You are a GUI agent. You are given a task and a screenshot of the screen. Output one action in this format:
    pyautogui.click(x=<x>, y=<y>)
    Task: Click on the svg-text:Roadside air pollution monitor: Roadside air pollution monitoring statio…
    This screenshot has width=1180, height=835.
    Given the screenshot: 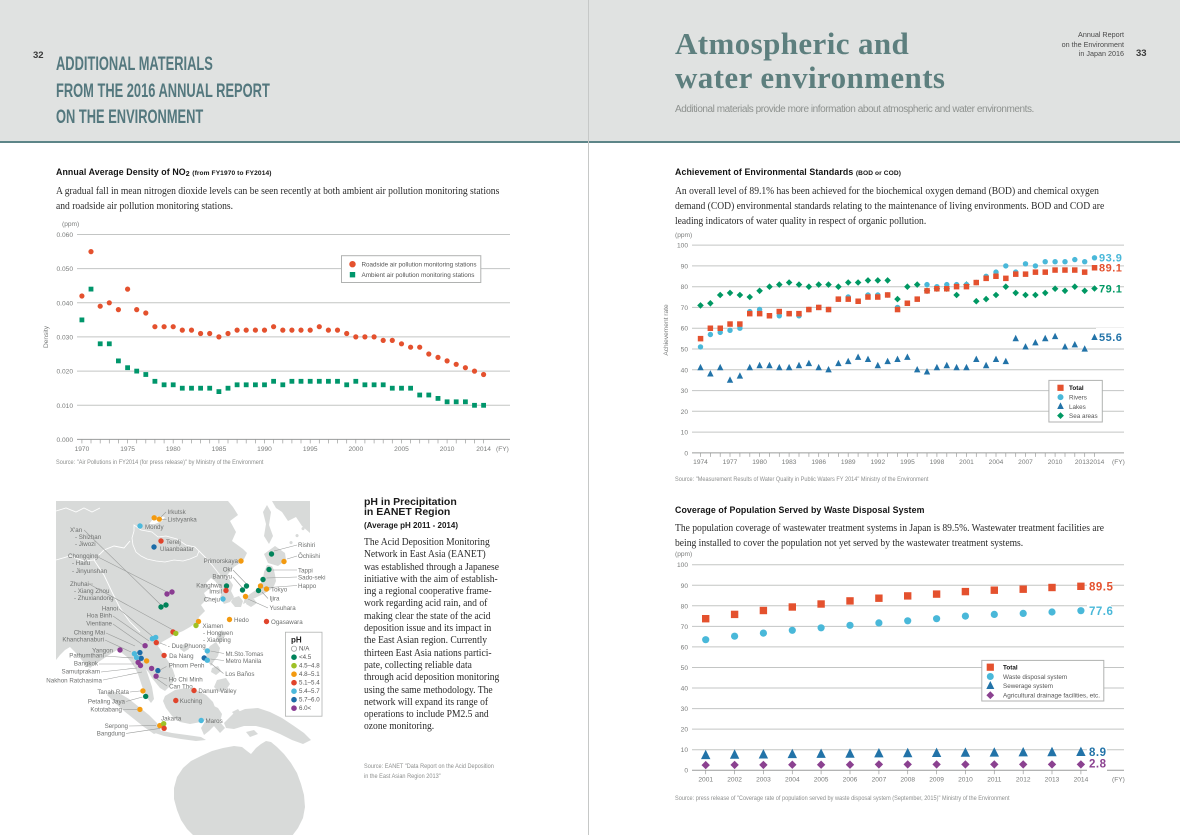 What is the action you would take?
    pyautogui.click(x=419, y=265)
    